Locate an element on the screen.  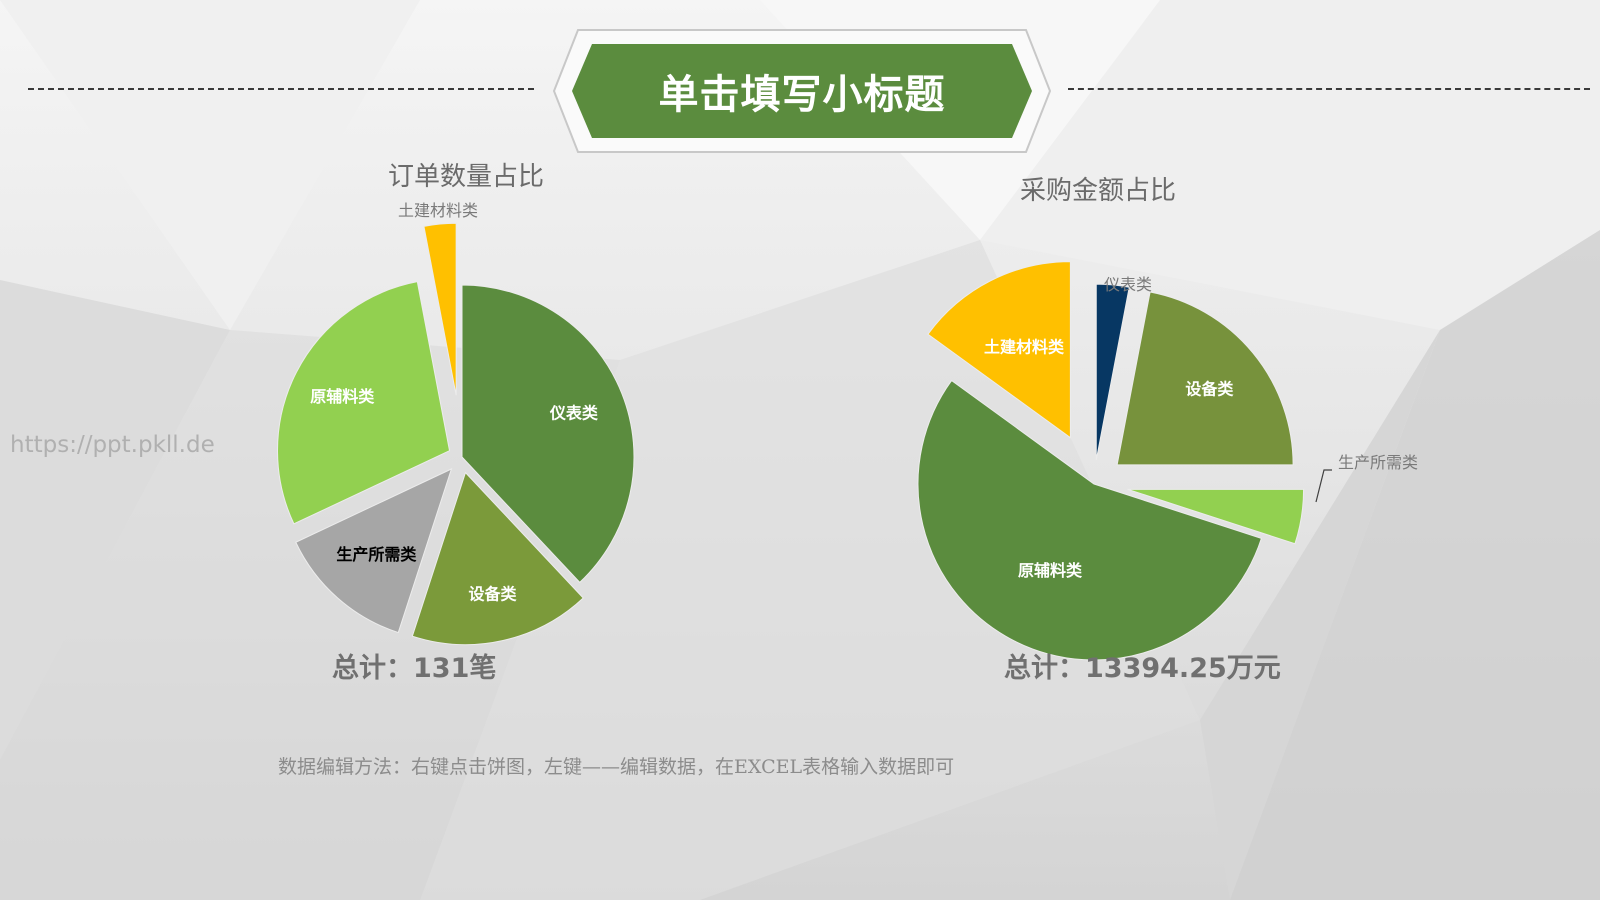
watermark-text: https://ppt.pkll.de is located at coordinates (112, 445).